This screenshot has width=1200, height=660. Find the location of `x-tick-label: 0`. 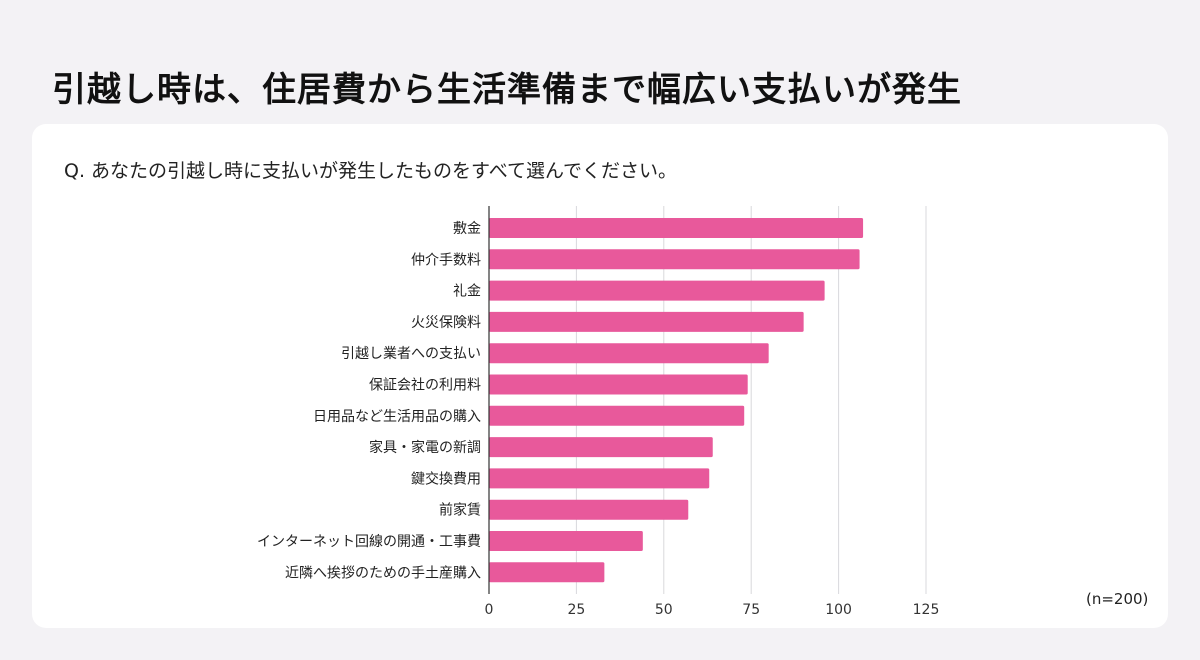

x-tick-label: 0 is located at coordinates (489, 610).